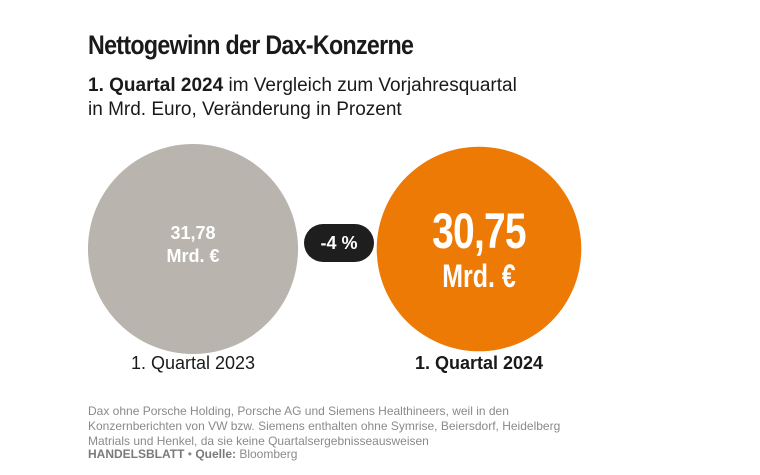  I want to click on bubble-value-label: 30,75, so click(479, 230).